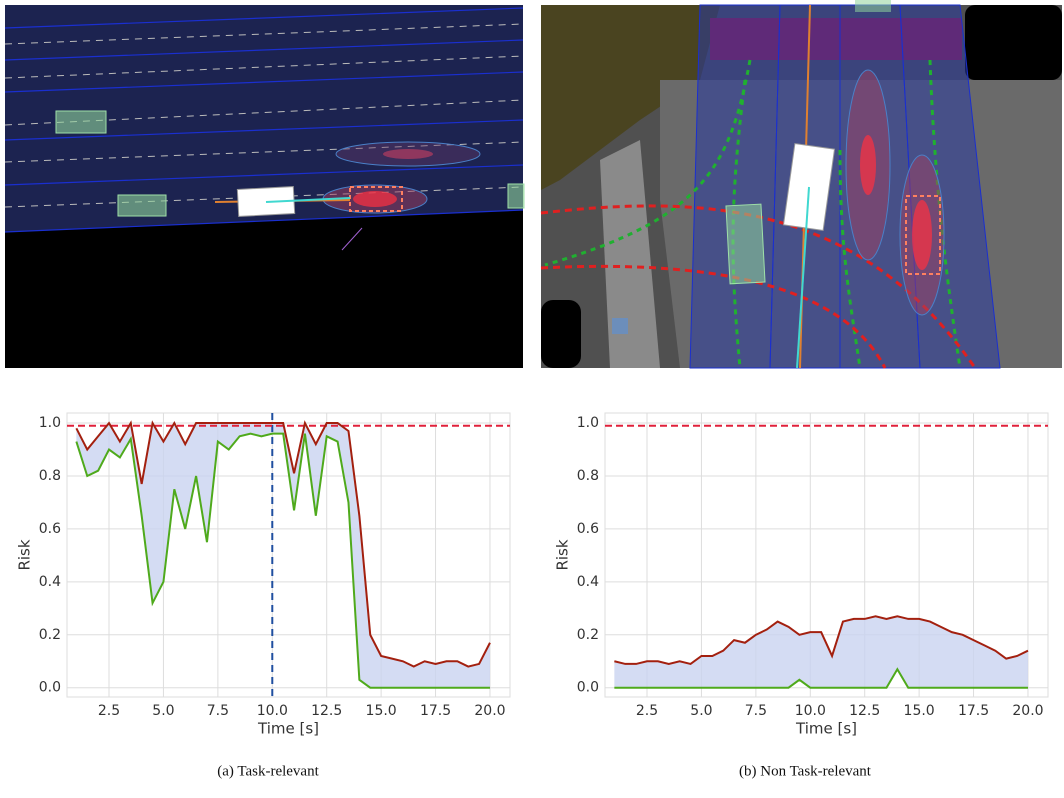 This screenshot has width=1064, height=798. What do you see at coordinates (805, 771) in the screenshot?
I see `caption: (b) Non Task-relevant` at bounding box center [805, 771].